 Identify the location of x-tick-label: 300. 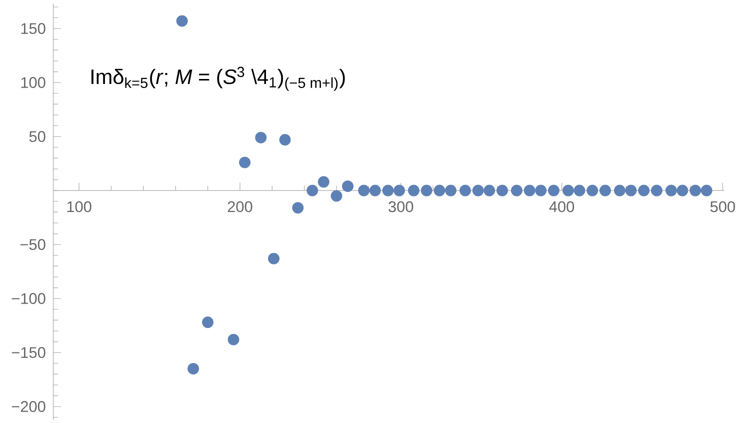
(401, 206).